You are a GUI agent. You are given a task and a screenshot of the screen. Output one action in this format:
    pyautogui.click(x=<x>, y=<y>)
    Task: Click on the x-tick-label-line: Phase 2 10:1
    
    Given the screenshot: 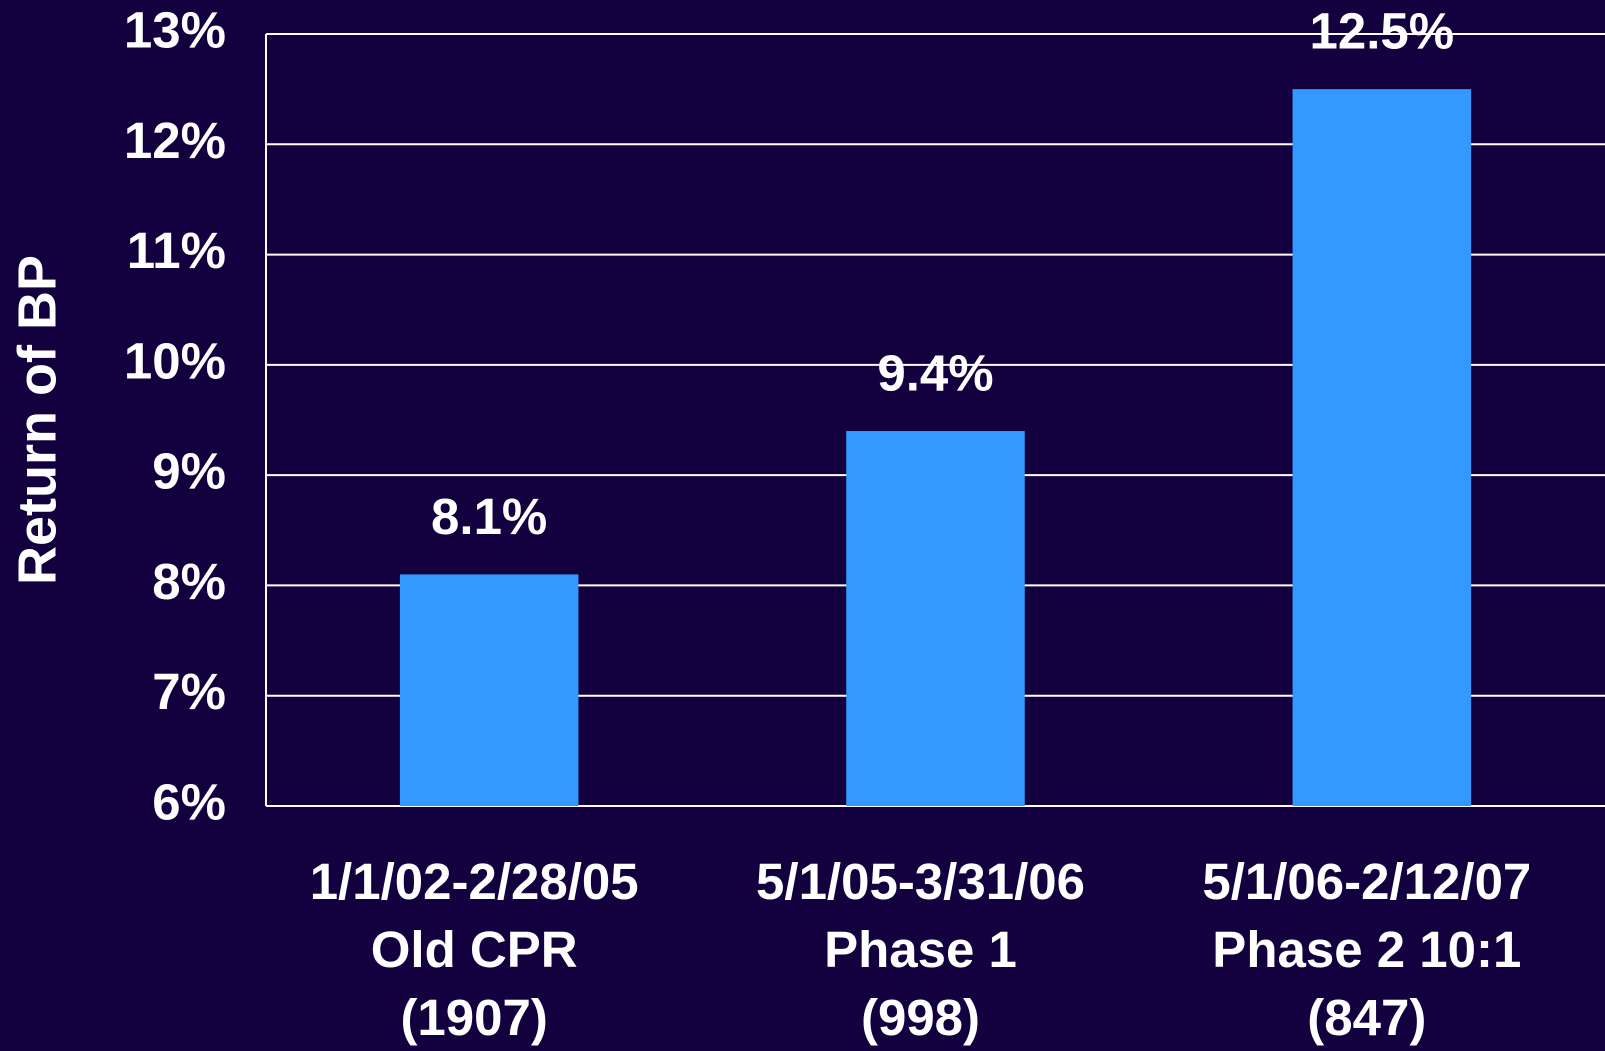 What is the action you would take?
    pyautogui.click(x=1366, y=949)
    